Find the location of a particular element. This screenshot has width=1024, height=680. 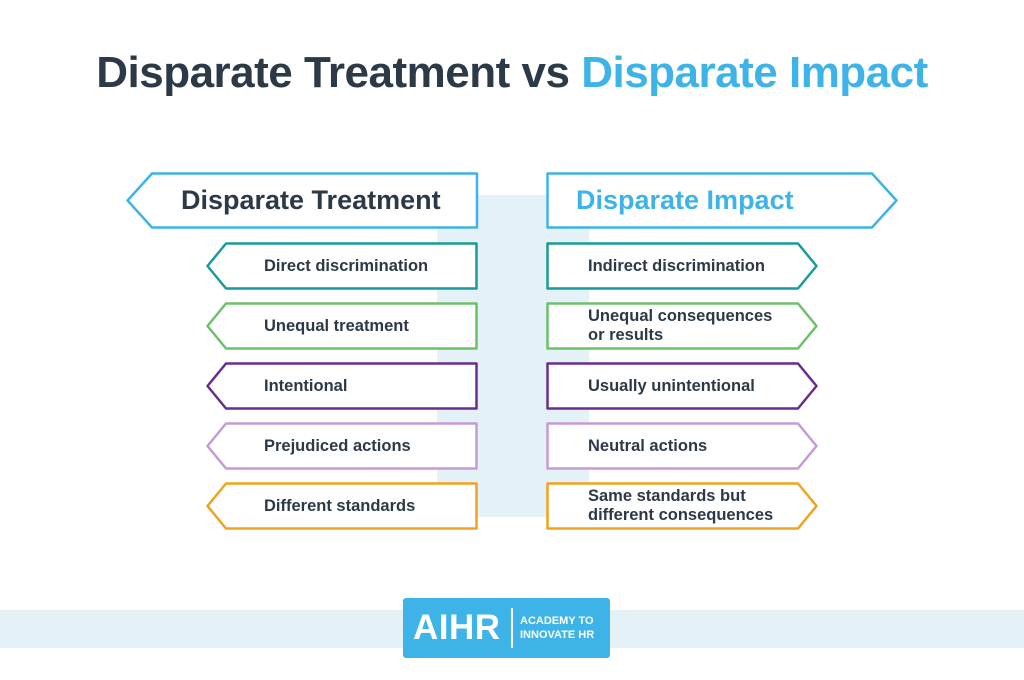

aihr-logo: AIHR ACADEMY TO INNOVATE HR is located at coordinates (506, 628).